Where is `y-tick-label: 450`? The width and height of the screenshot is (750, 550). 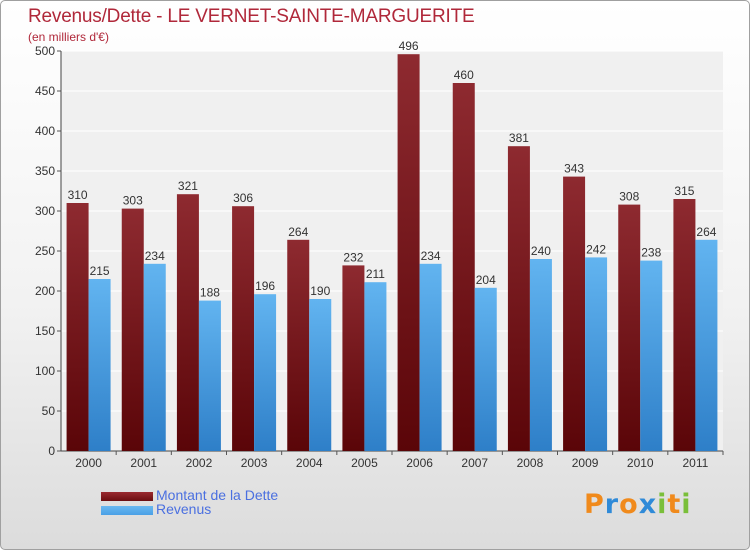 y-tick-label: 450 is located at coordinates (45, 91).